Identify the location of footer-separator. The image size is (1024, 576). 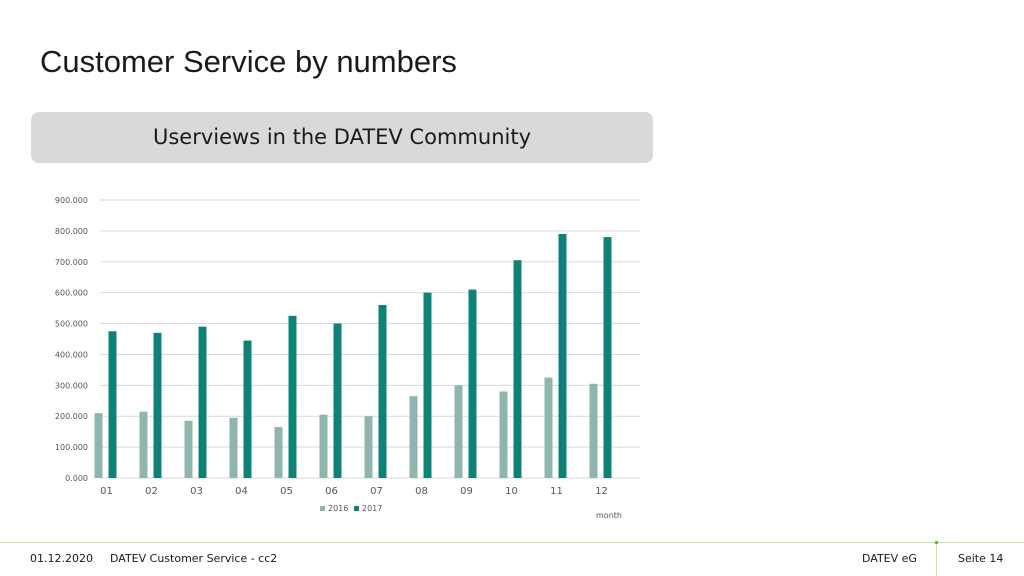
(936, 559).